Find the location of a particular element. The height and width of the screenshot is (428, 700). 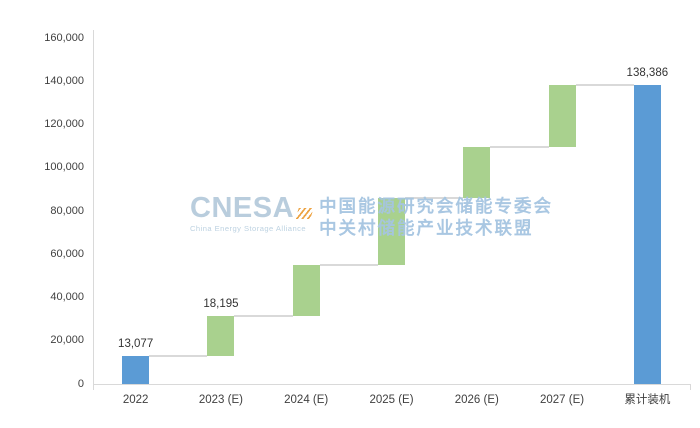

y-axis-tick-label: 140,000 is located at coordinates (64, 80).